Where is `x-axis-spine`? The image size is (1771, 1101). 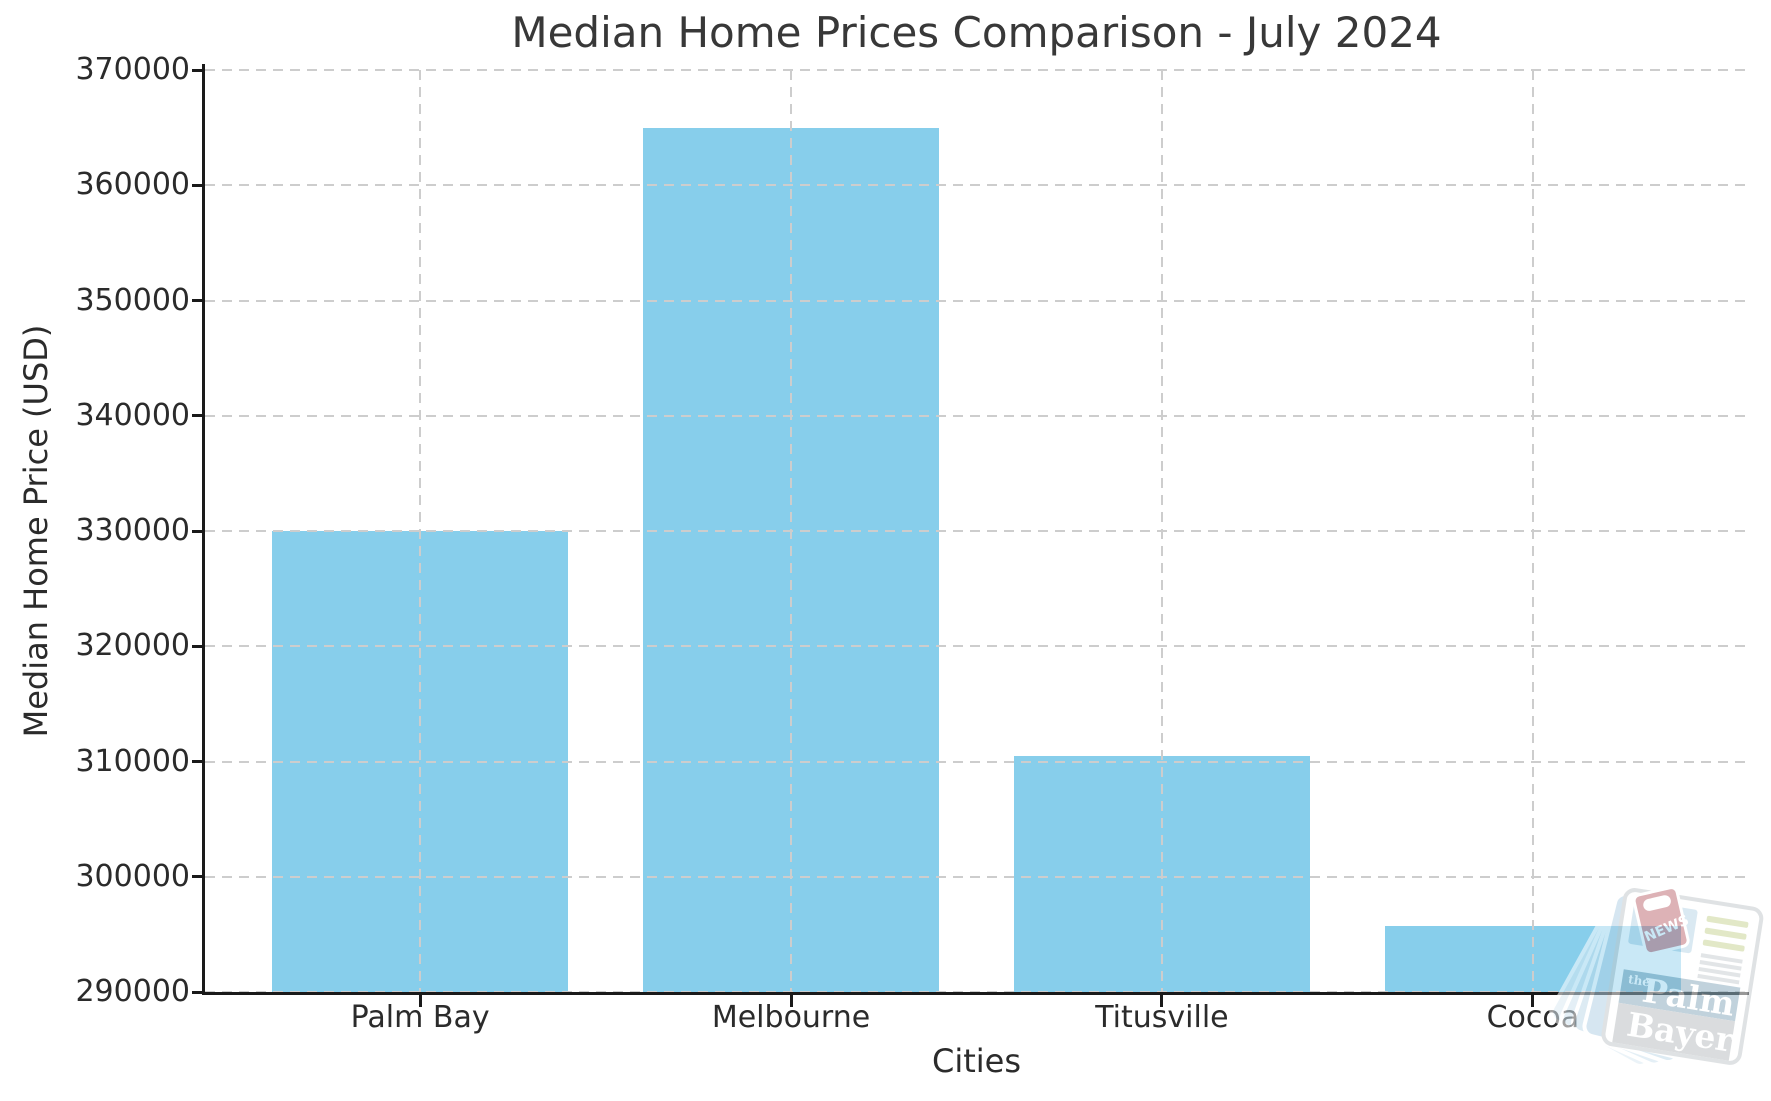
x-axis-spine is located at coordinates (975, 993).